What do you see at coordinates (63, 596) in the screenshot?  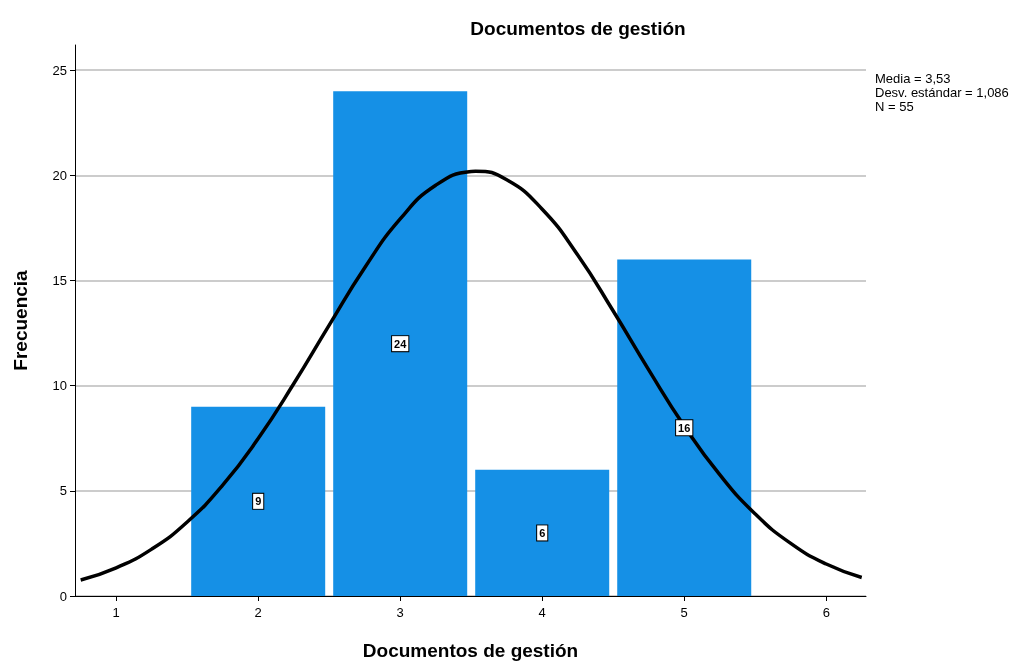 I see `y-tick-label: 0` at bounding box center [63, 596].